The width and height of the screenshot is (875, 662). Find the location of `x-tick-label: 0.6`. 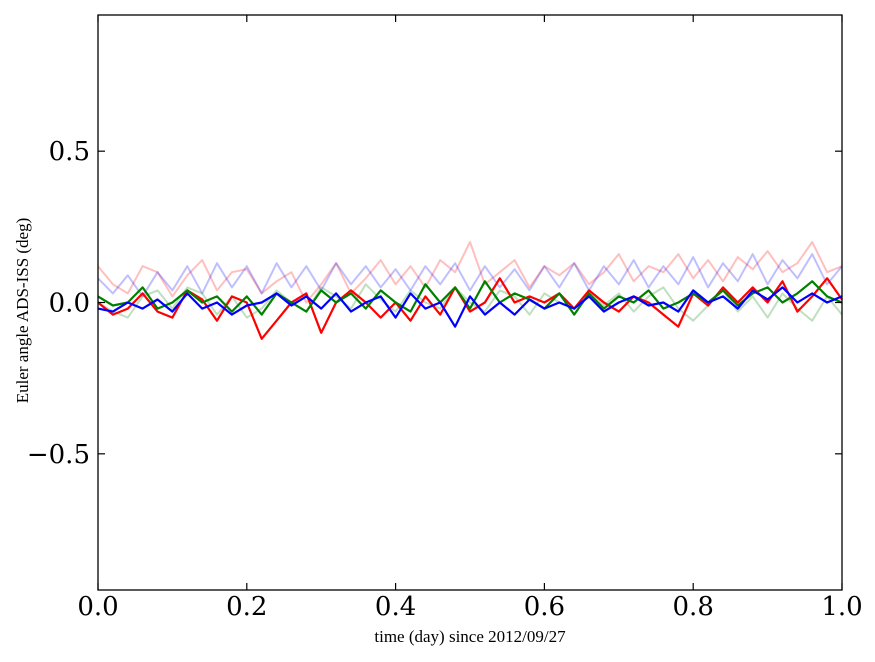

x-tick-label: 0.6 is located at coordinates (544, 607).